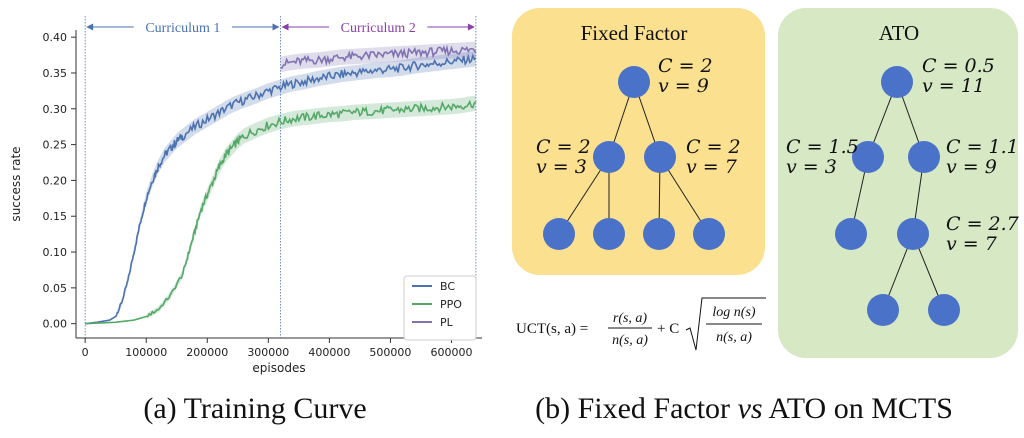 The width and height of the screenshot is (1024, 438). I want to click on caption-a: (a) Training Curve, so click(254, 408).